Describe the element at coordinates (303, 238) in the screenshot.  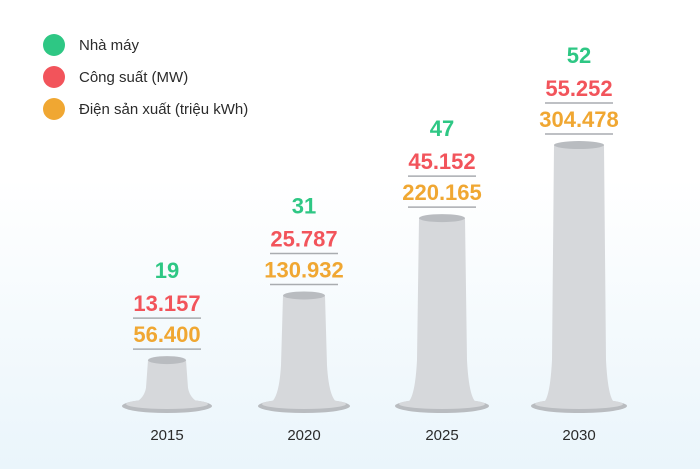
I see `data-label: 25.787` at that location.